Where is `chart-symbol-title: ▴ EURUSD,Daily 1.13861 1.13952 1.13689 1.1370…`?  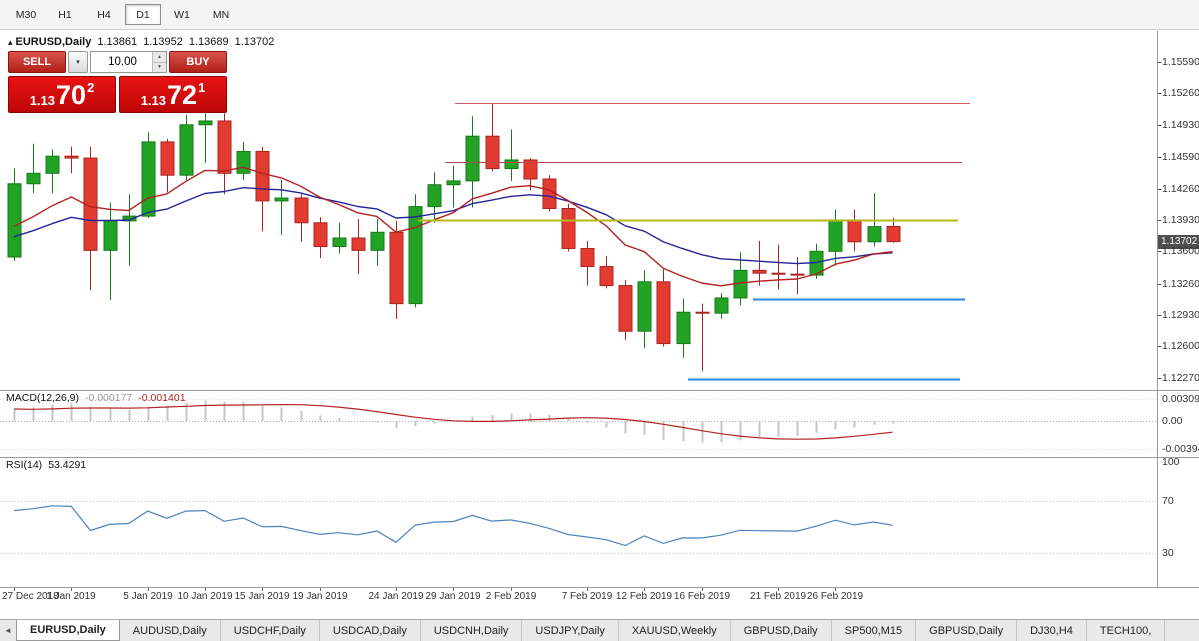
chart-symbol-title: ▴ EURUSD,Daily 1.13861 1.13952 1.13689 1.1370… is located at coordinates (141, 42).